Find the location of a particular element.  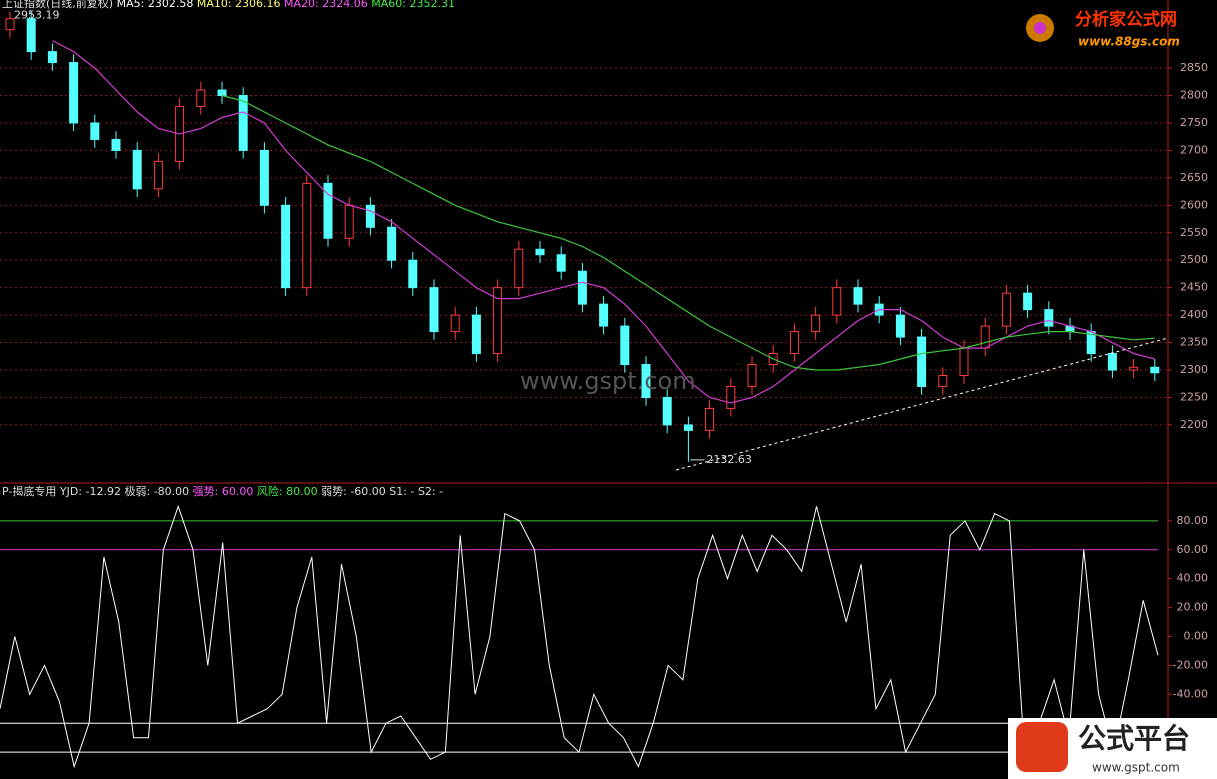

legend-value: -60.00 is located at coordinates (367, 491).